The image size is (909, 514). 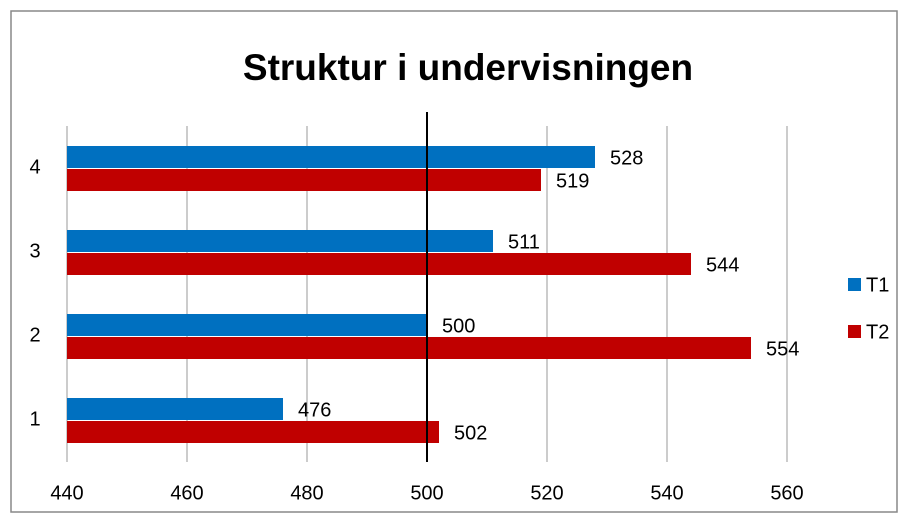 What do you see at coordinates (34, 251) in the screenshot?
I see `y-tick-label: 3` at bounding box center [34, 251].